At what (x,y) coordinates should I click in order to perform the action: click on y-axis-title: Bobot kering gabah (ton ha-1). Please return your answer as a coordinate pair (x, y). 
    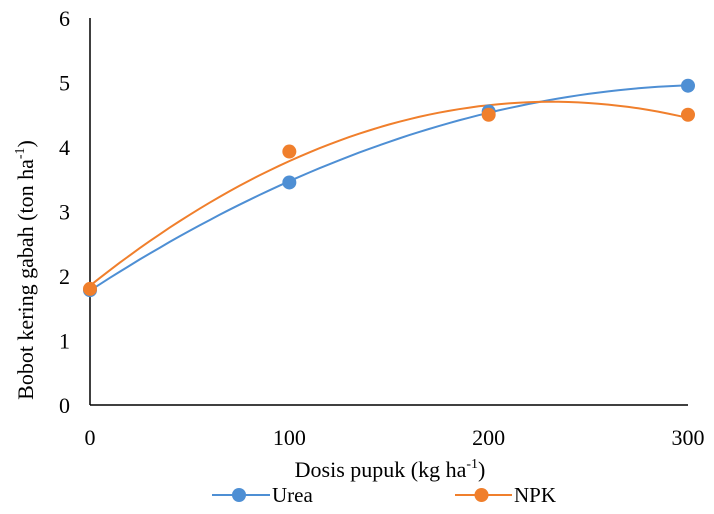
    Looking at the image, I should click on (25, 270).